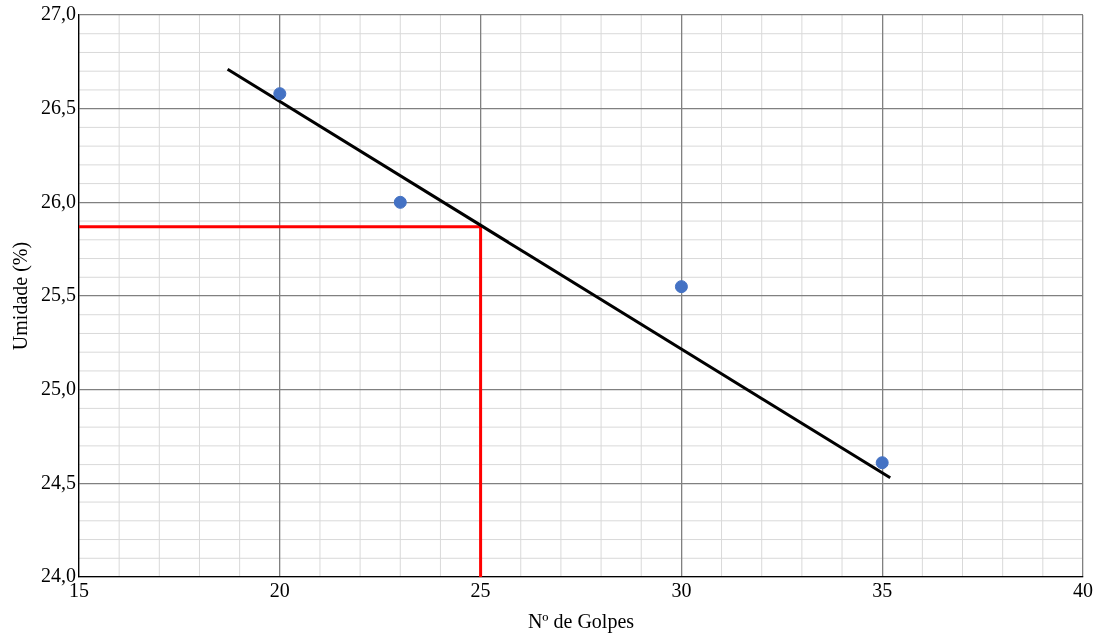  What do you see at coordinates (58, 200) in the screenshot?
I see `y-tick-label: 26,0` at bounding box center [58, 200].